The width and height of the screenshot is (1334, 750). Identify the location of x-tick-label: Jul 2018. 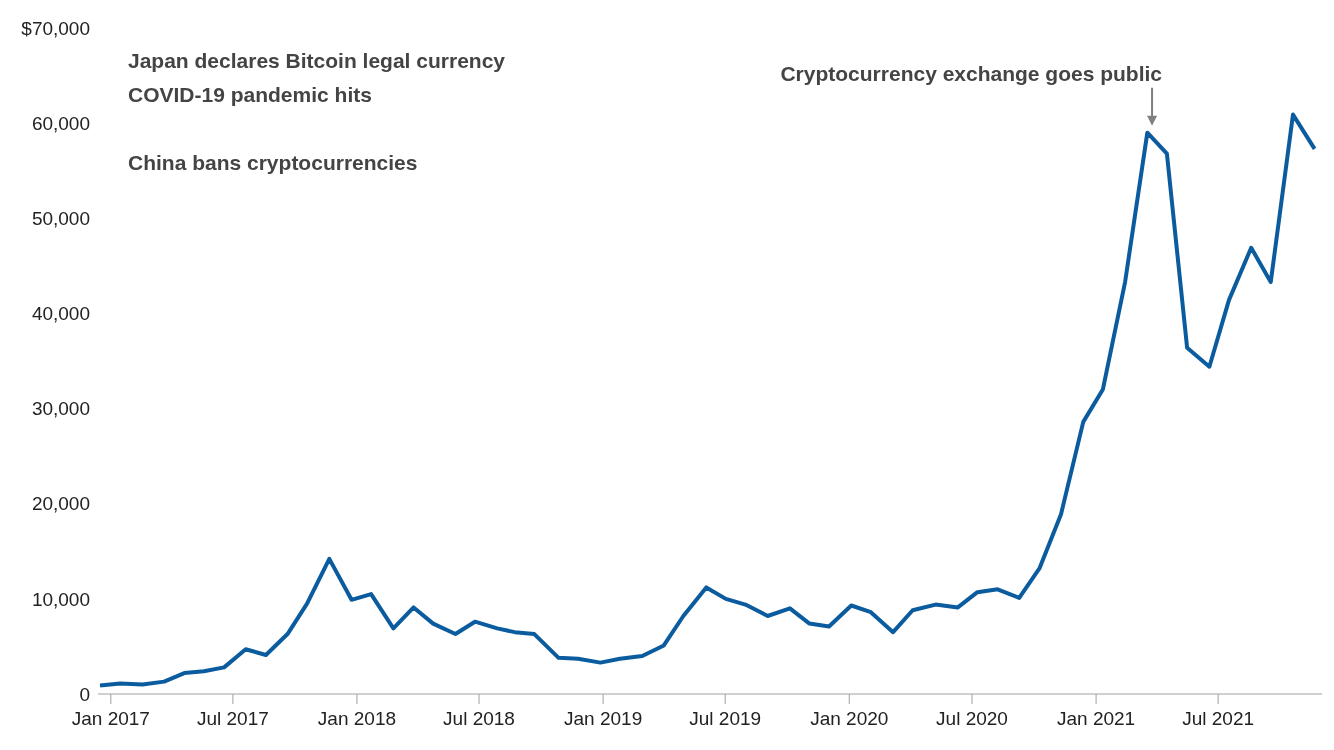
(479, 719).